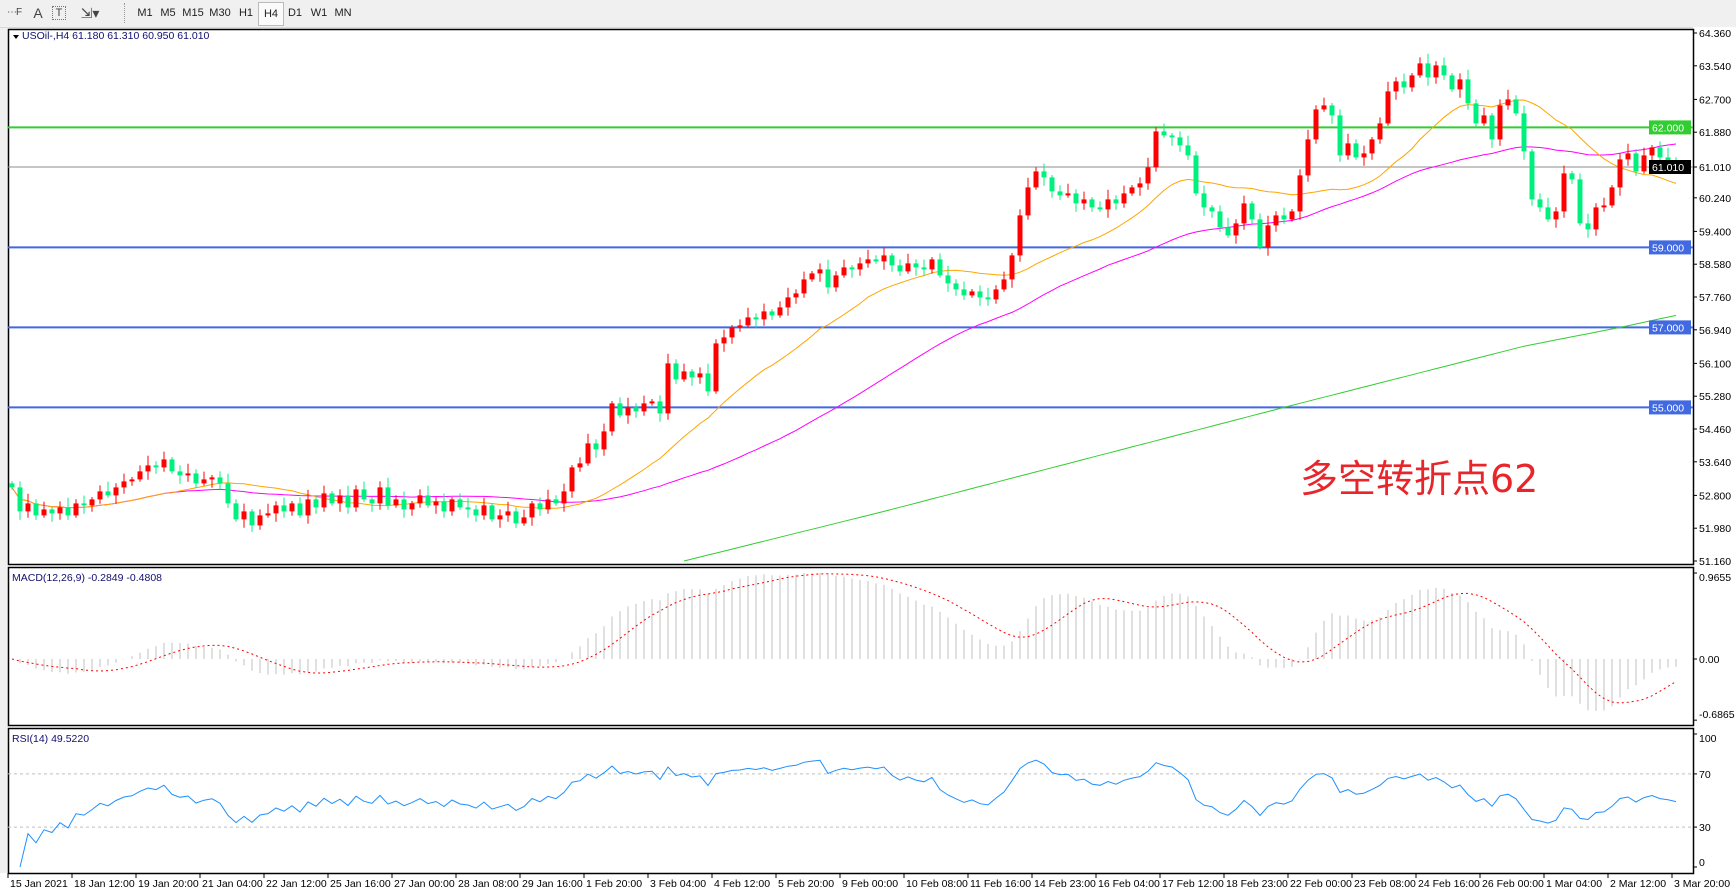 The width and height of the screenshot is (1736, 893). What do you see at coordinates (14, 12) in the screenshot?
I see `grid-f-icon: ⋯F` at bounding box center [14, 12].